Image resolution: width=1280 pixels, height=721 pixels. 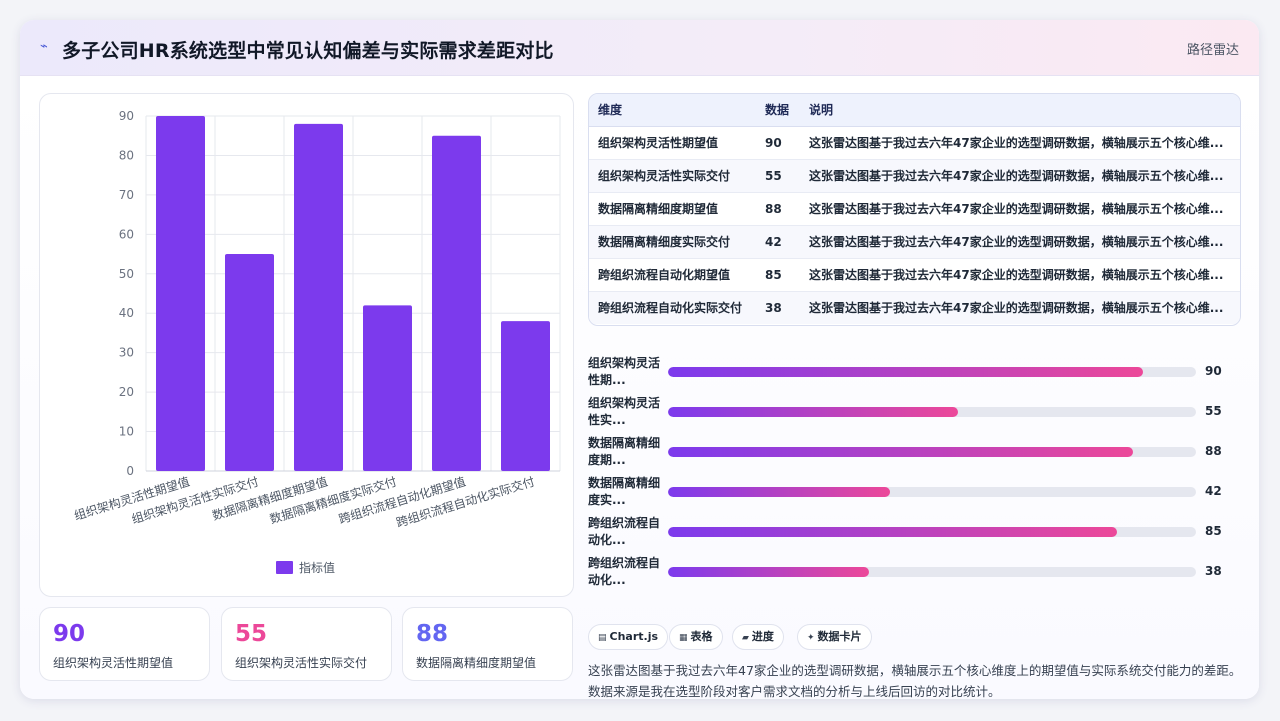 What do you see at coordinates (301, 663) in the screenshot?
I see `stat-label: 组织架构灵活性实际交付` at bounding box center [301, 663].